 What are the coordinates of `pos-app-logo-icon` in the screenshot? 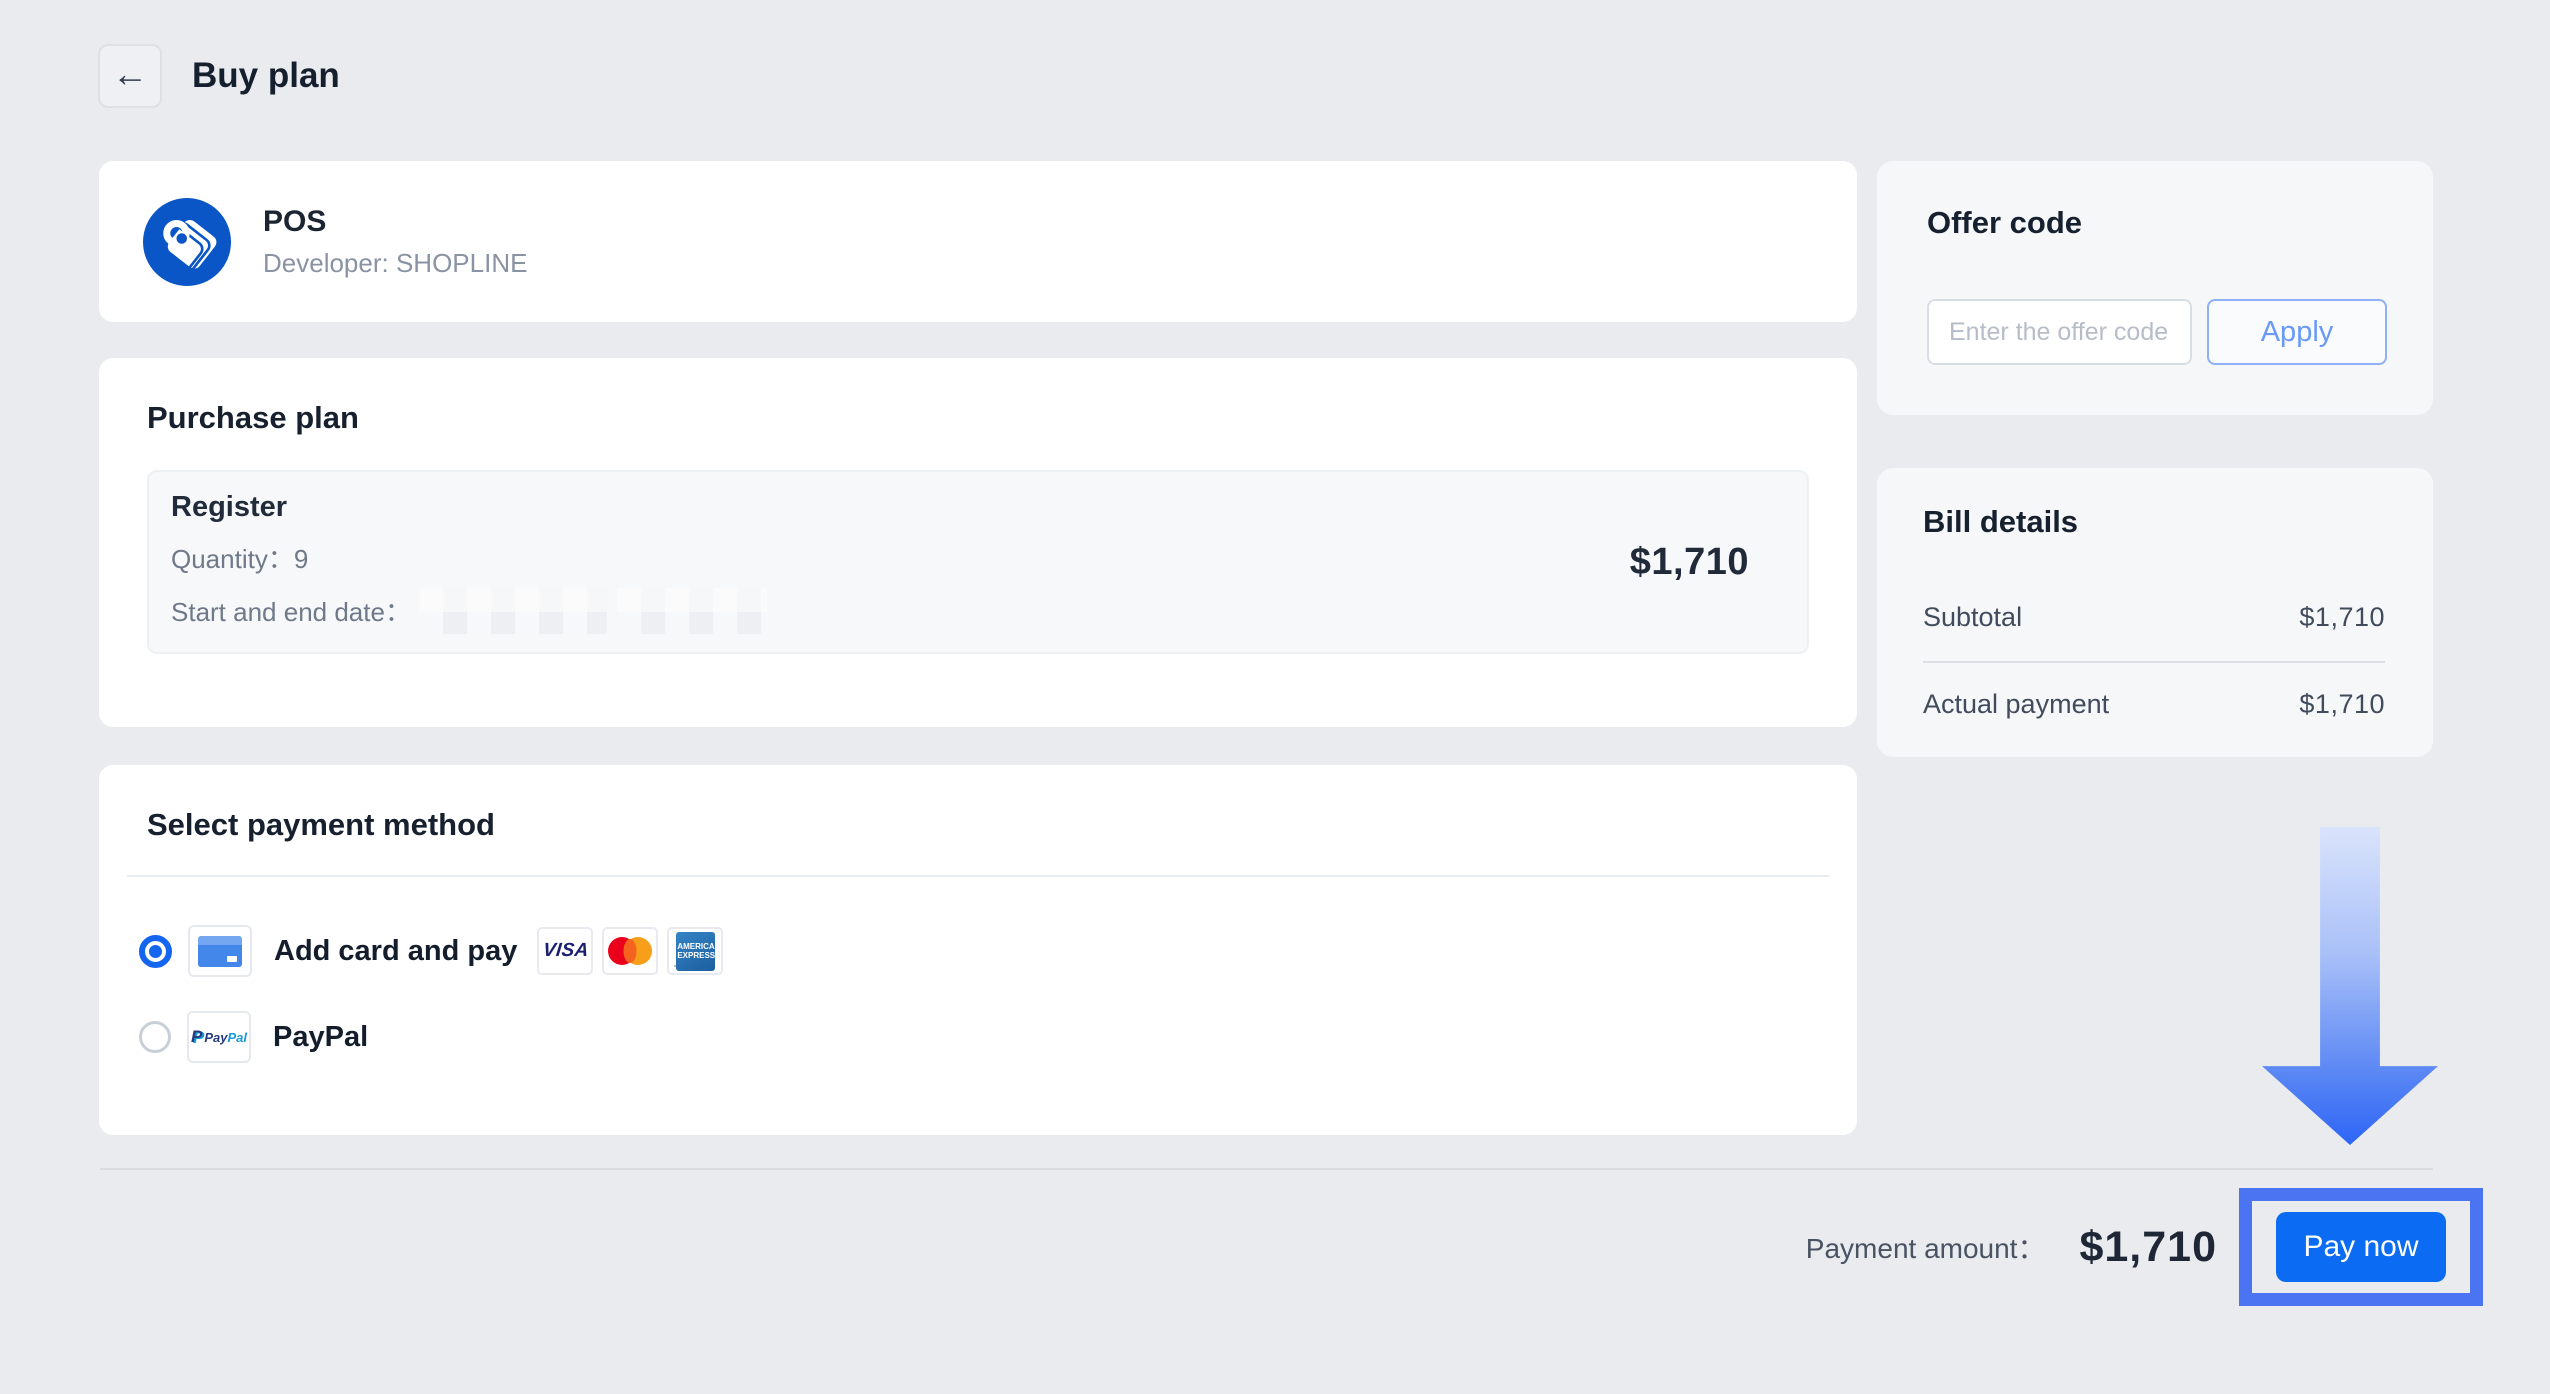 It's located at (187, 241).